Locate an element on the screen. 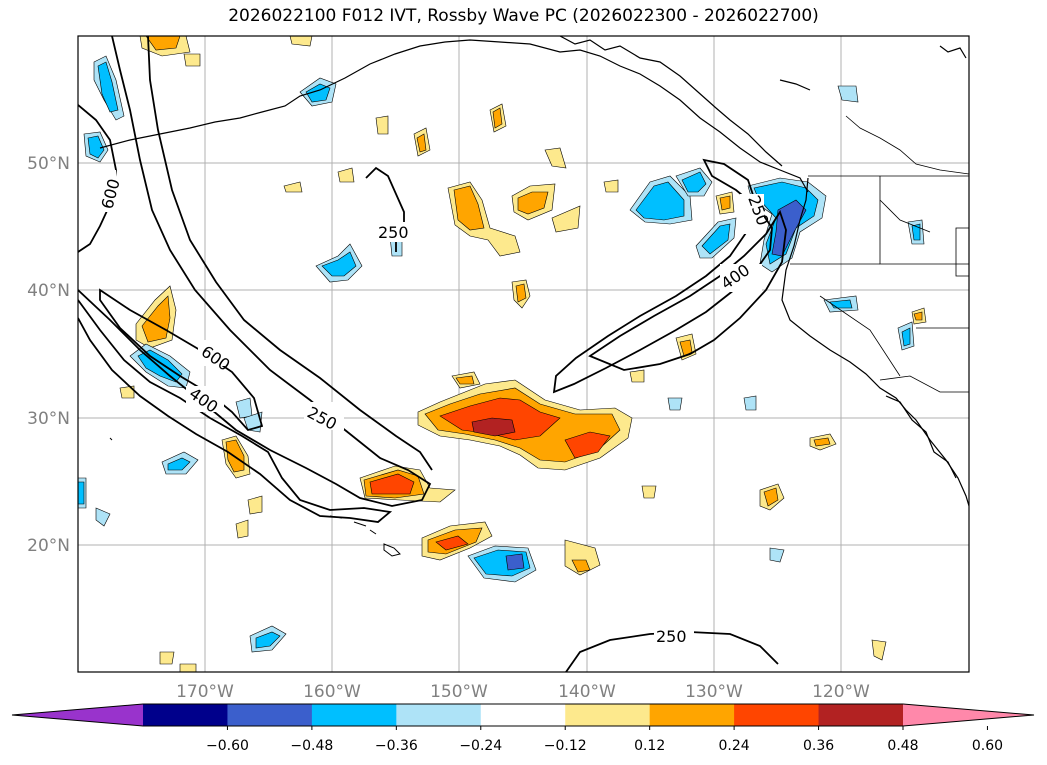 The width and height of the screenshot is (1047, 765). colorbar-tick-label: −0.60 is located at coordinates (227, 746).